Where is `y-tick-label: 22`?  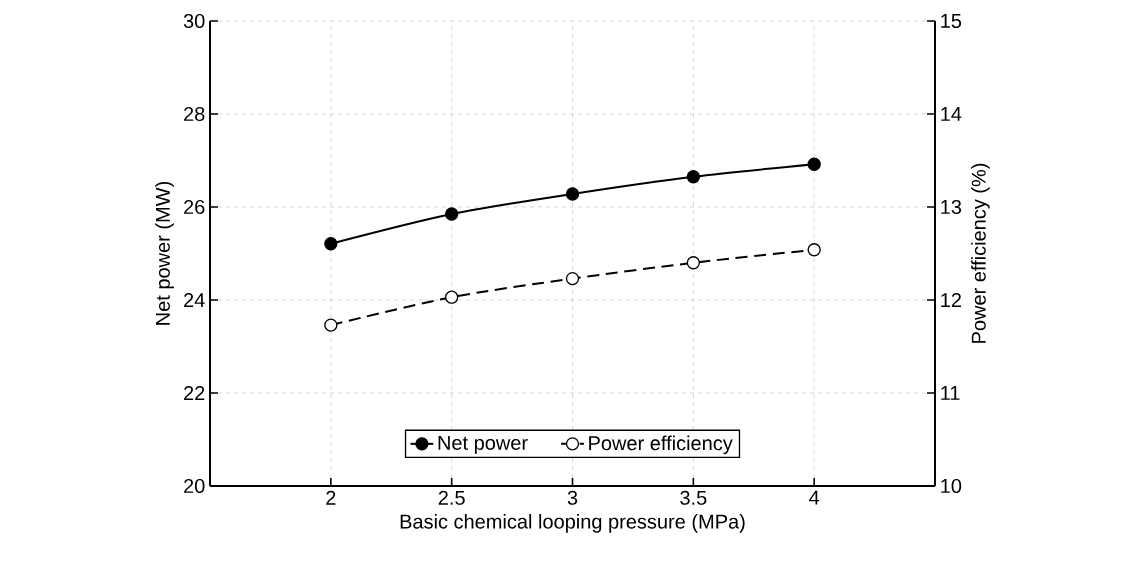 y-tick-label: 22 is located at coordinates (194, 393).